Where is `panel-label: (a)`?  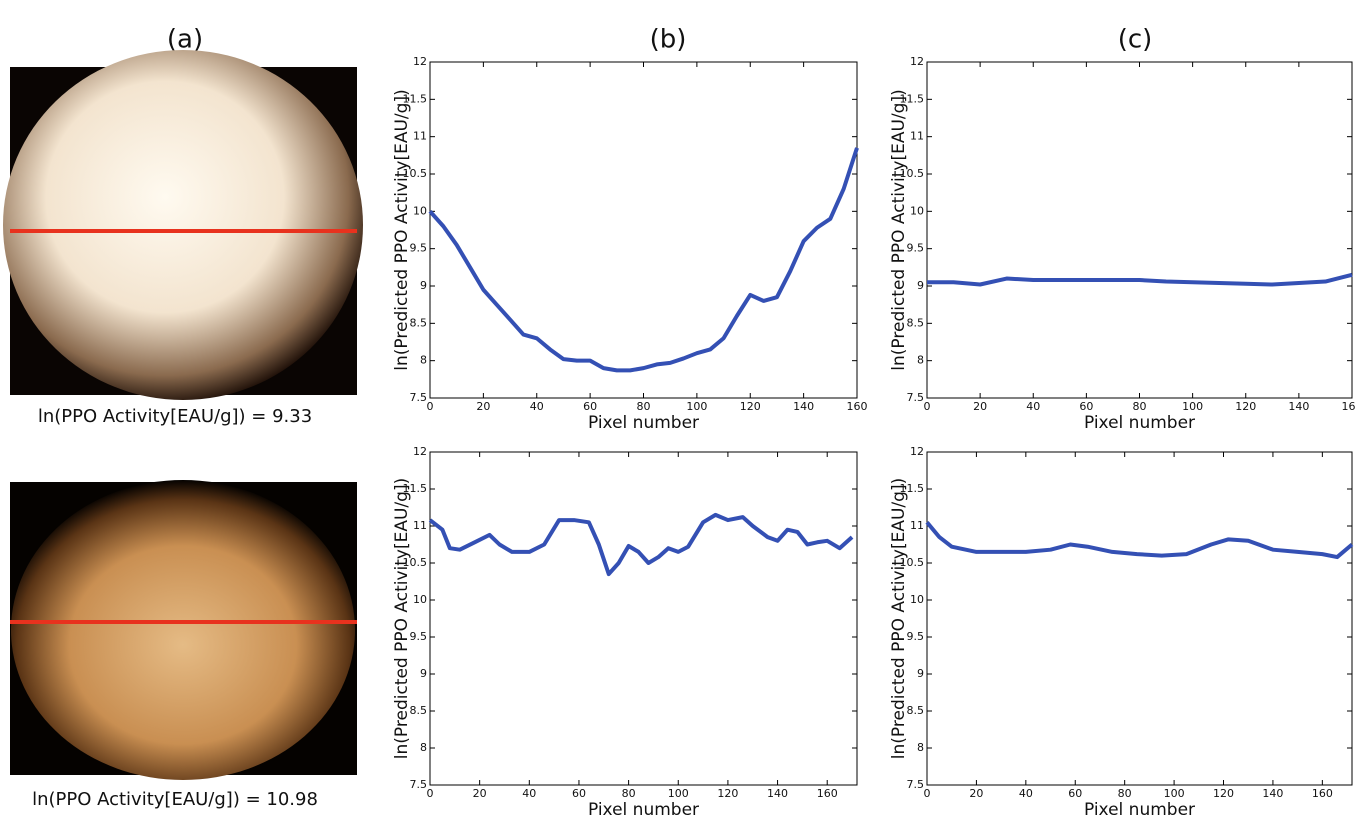 panel-label: (a) is located at coordinates (185, 40).